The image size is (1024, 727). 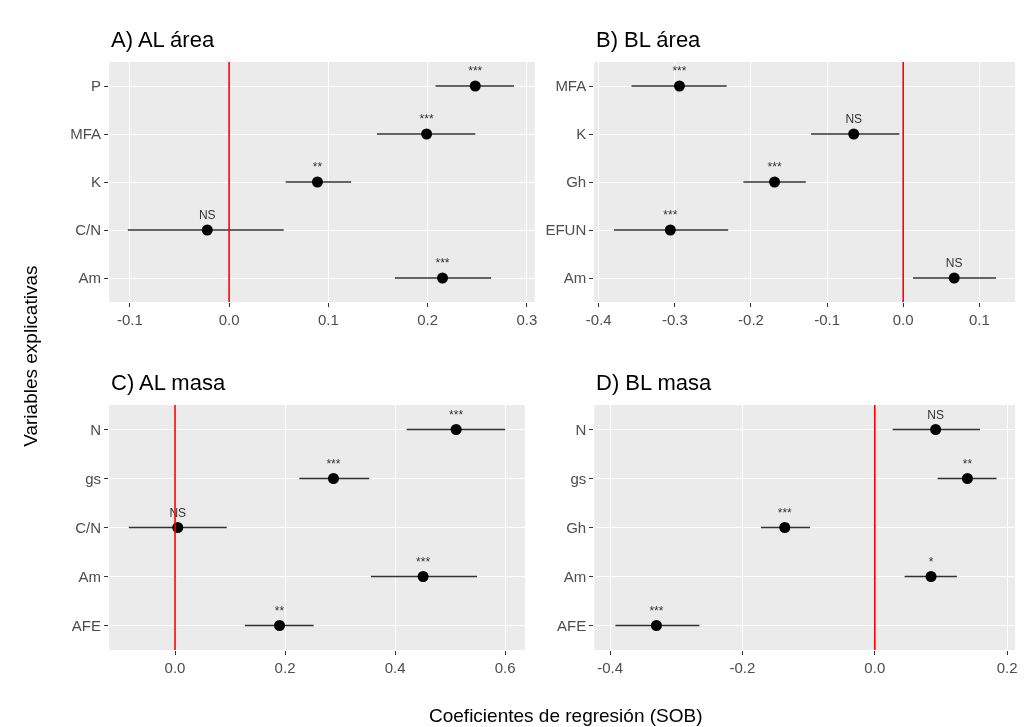 I want to click on y-tick-label: P, so click(x=95, y=86).